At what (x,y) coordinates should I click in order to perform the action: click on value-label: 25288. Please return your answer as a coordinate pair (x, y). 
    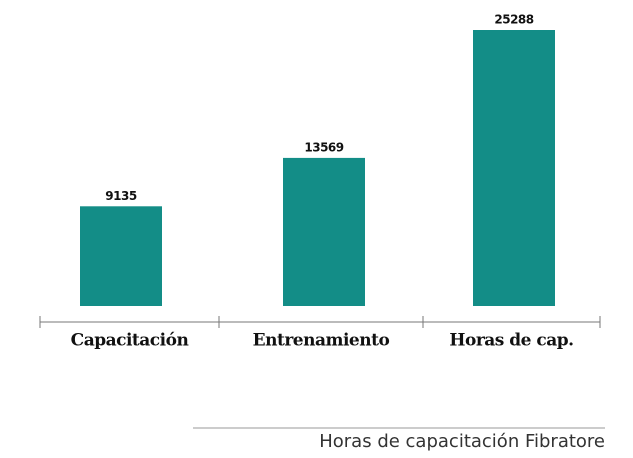
    Looking at the image, I should click on (513, 20).